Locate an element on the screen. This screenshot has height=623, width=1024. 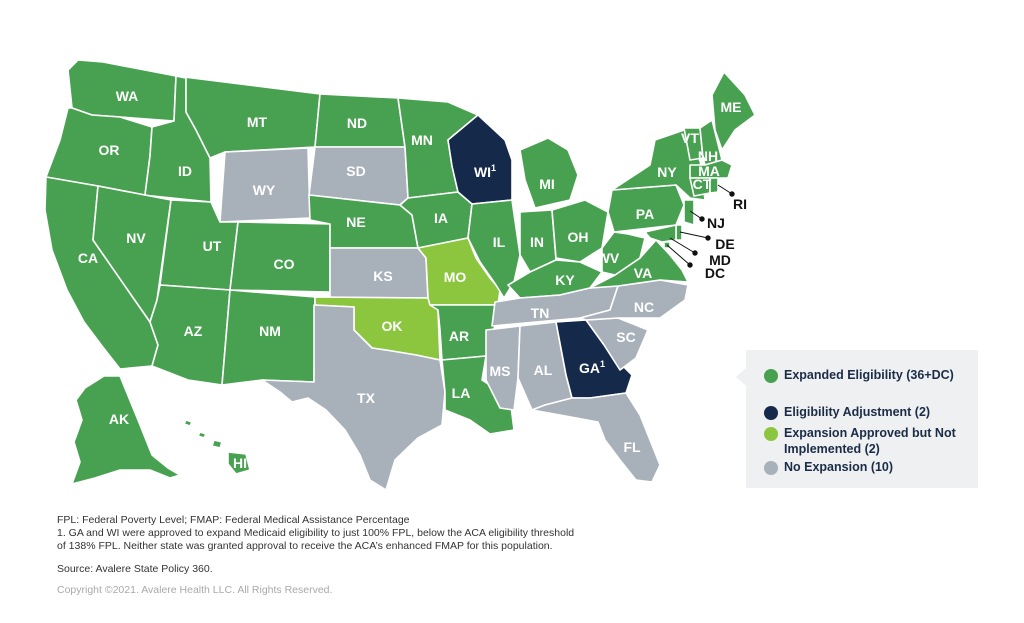
state-label-vt: VT is located at coordinates (690, 138).